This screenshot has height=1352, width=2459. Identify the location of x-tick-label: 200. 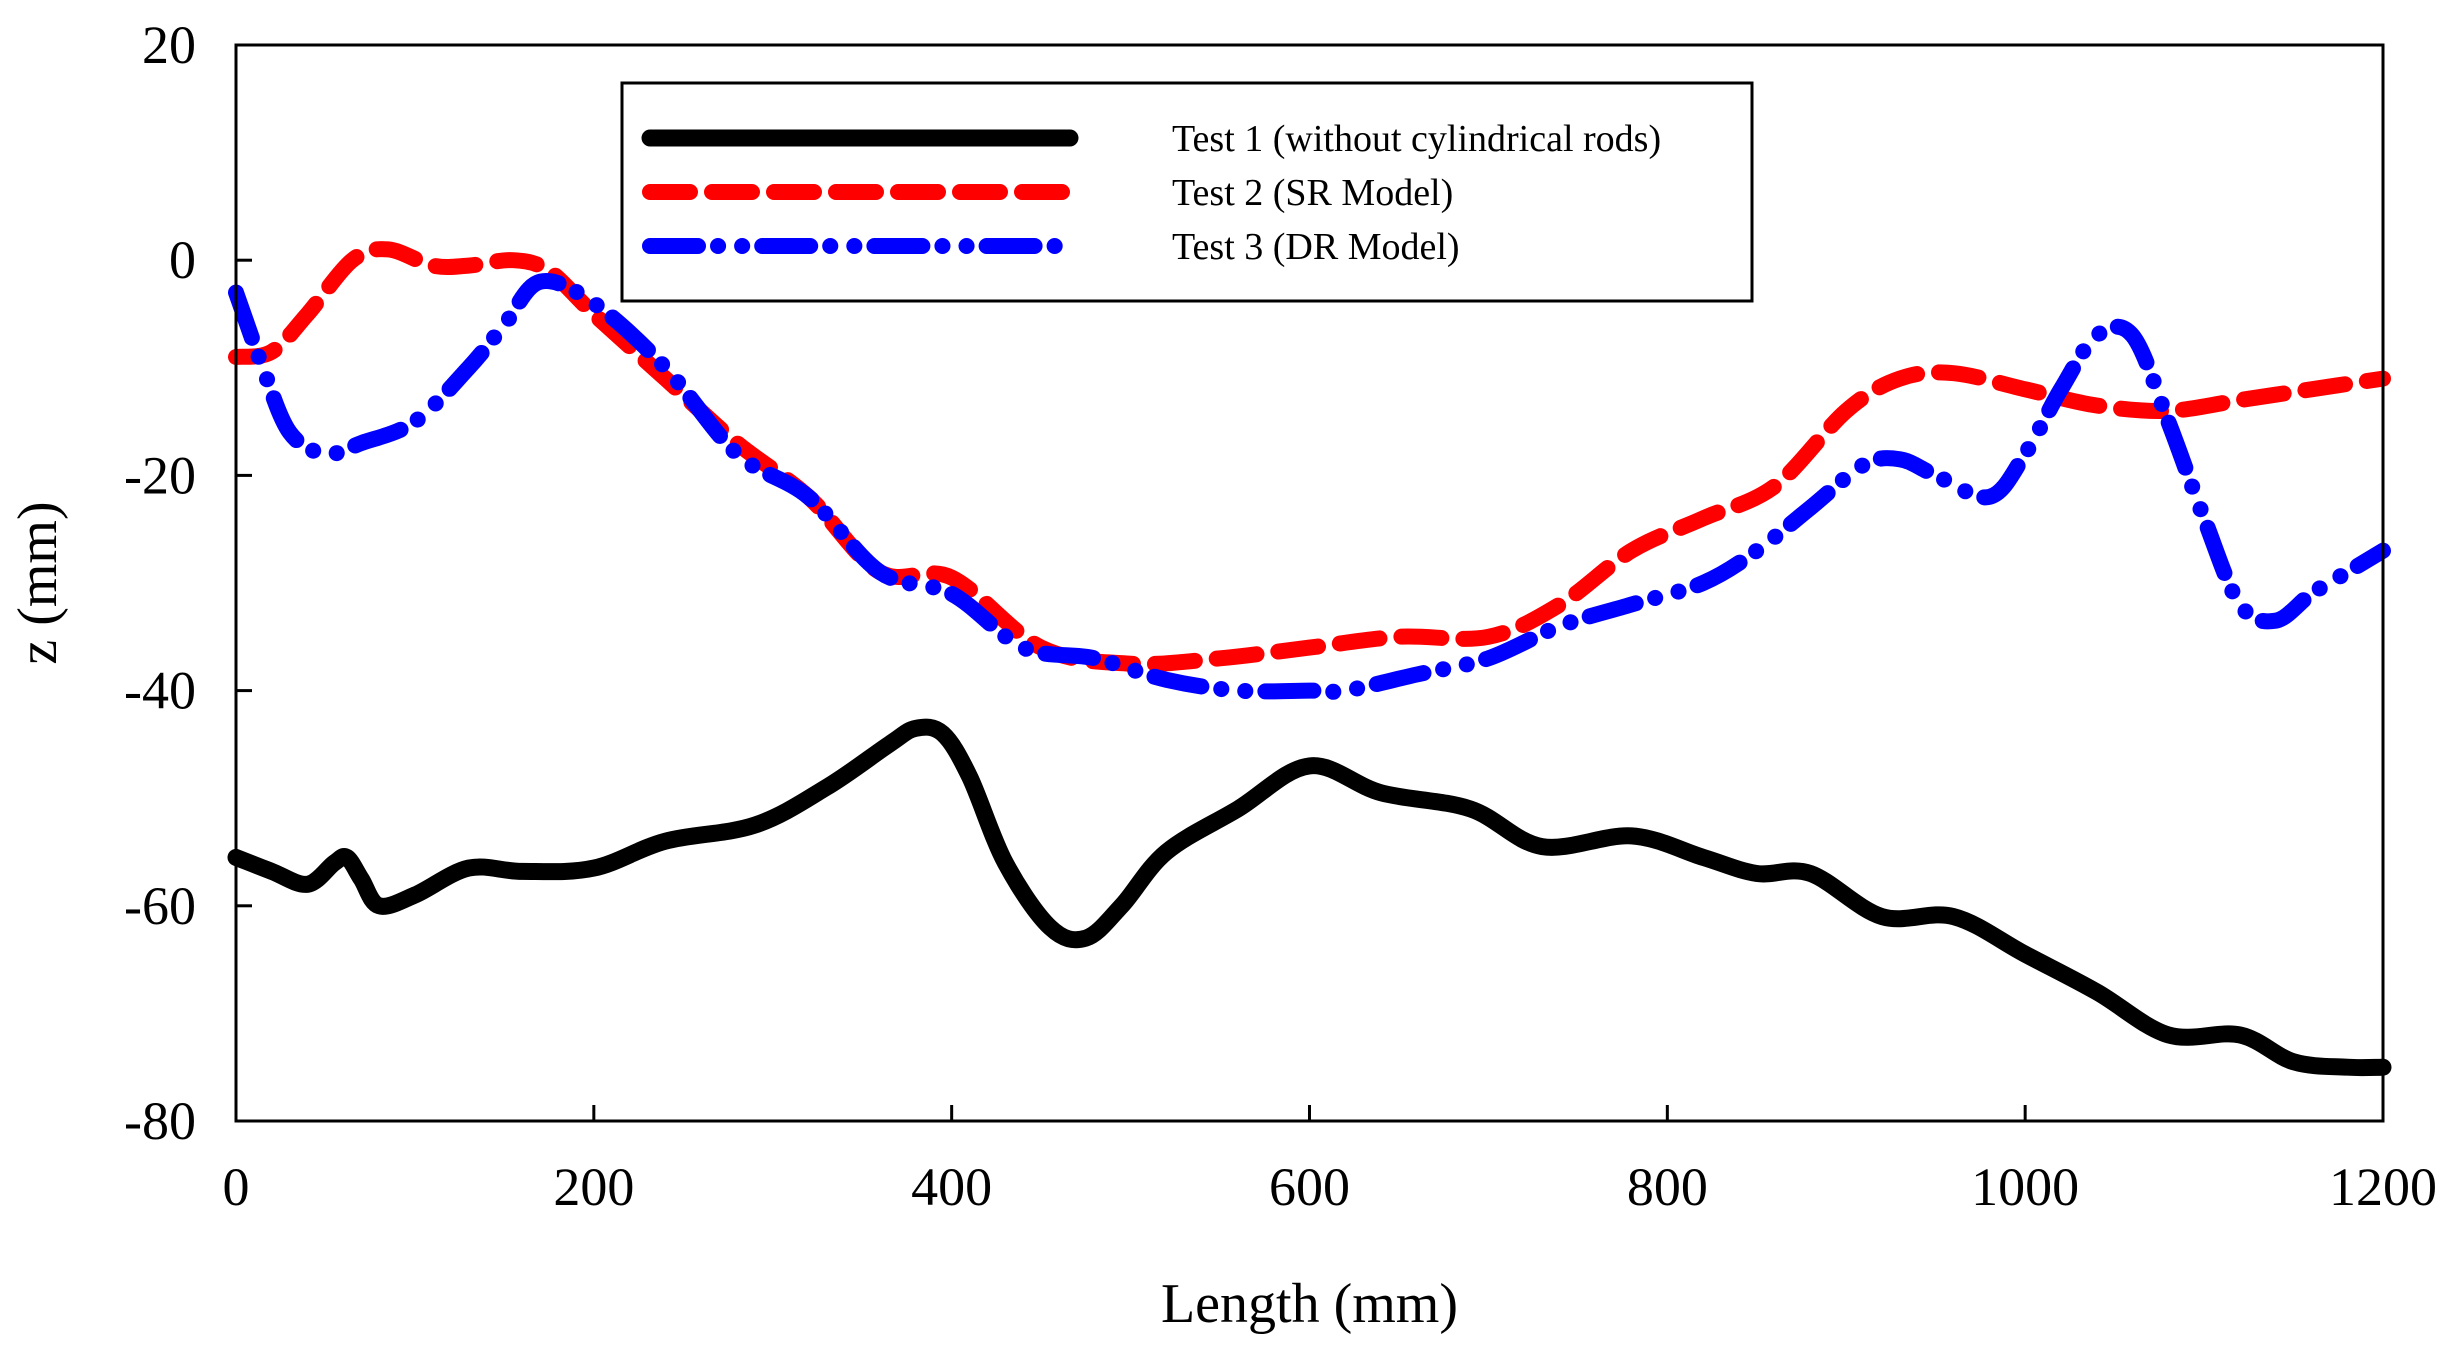
(593, 1187).